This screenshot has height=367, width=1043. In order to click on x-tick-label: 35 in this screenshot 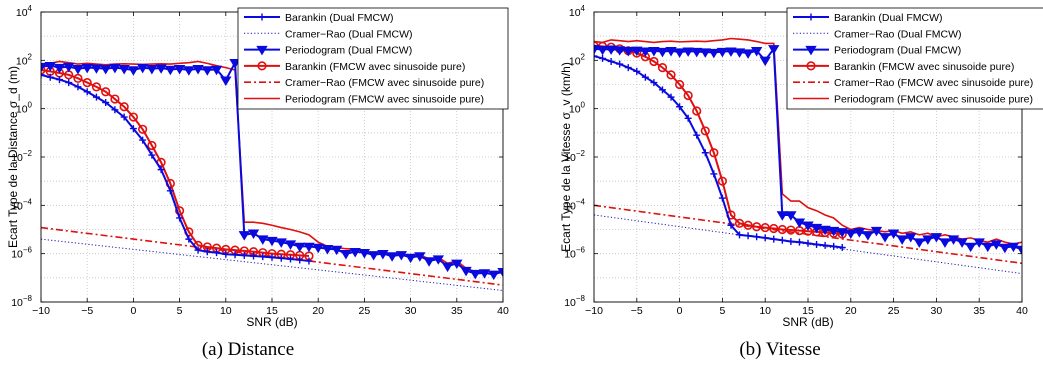, I will do `click(457, 311)`.